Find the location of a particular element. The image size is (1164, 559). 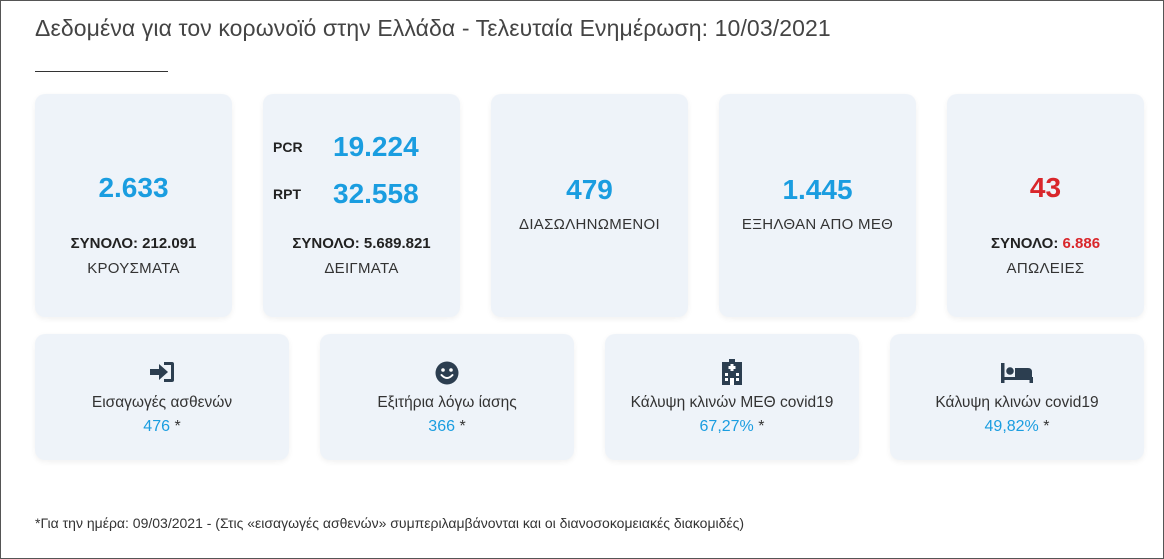

bed-icon is located at coordinates (1017, 375).